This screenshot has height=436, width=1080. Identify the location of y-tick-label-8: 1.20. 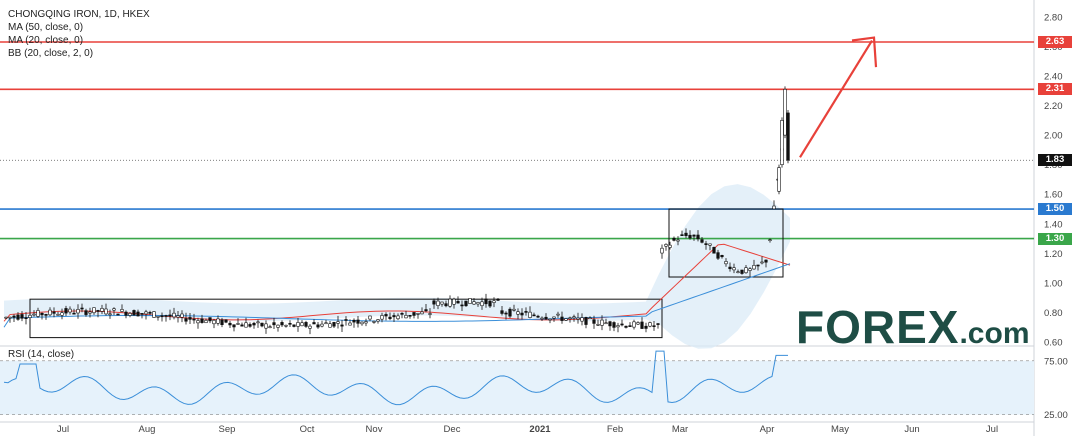
(1053, 254).